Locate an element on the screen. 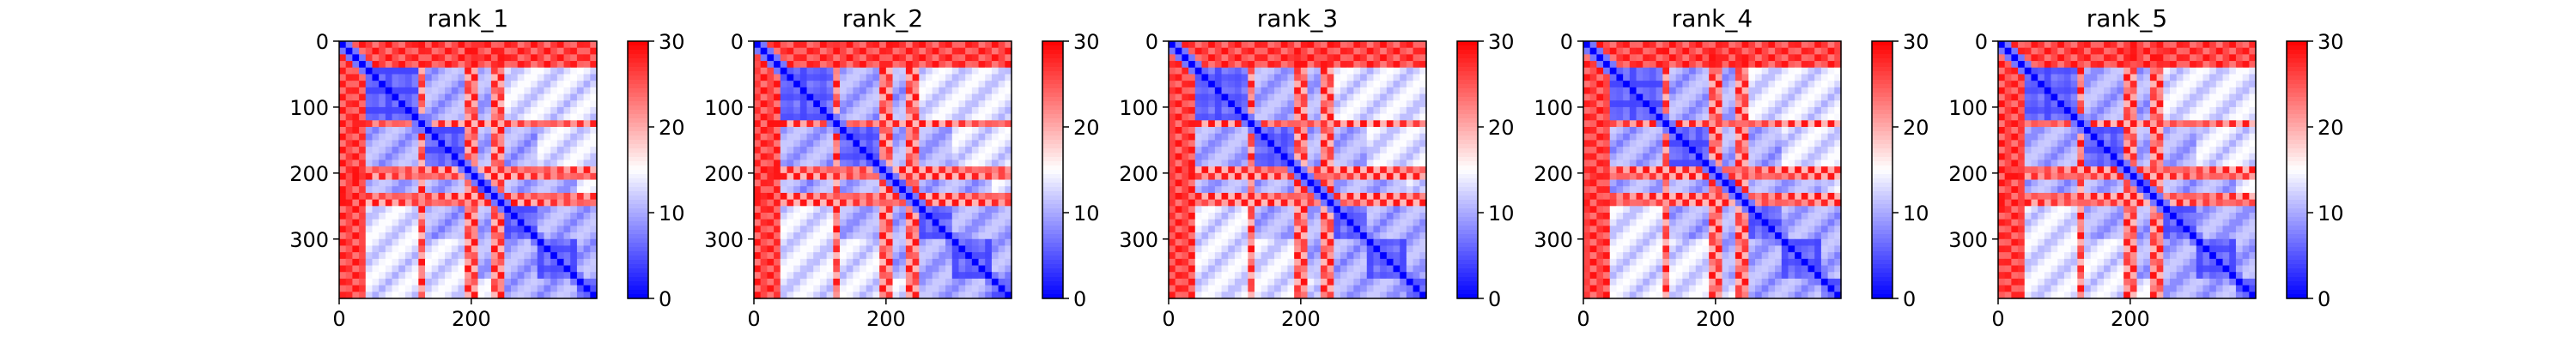 Image resolution: width=2576 pixels, height=343 pixels. heatmap is located at coordinates (883, 170).